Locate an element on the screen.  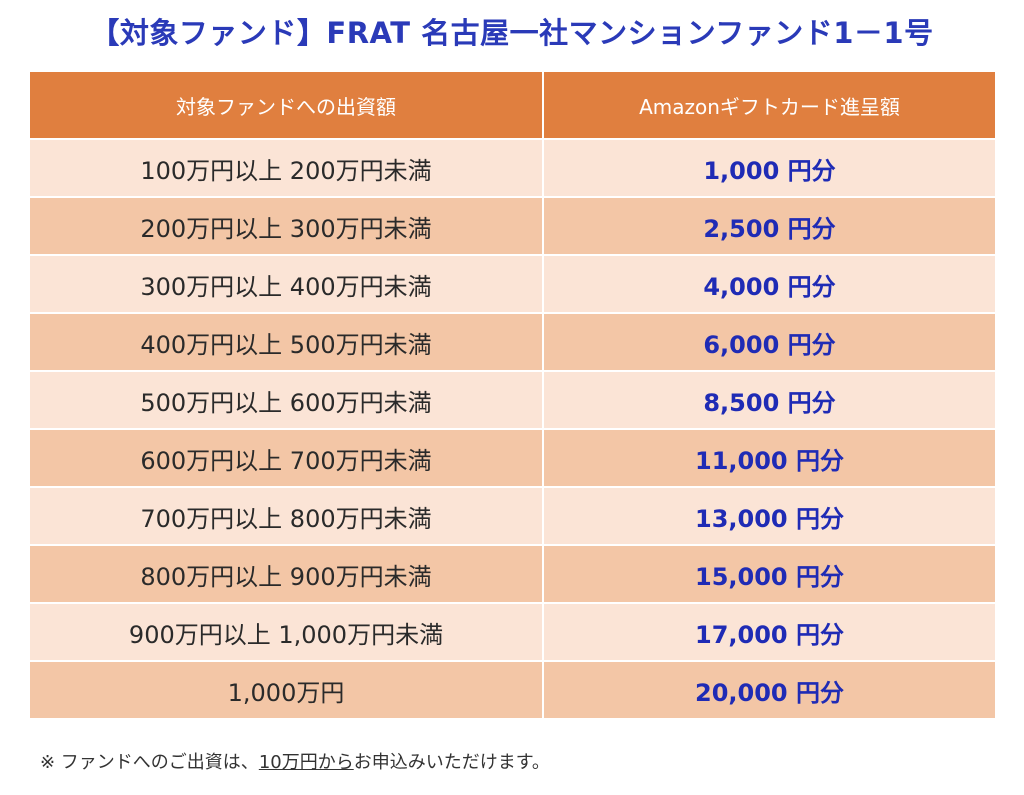
table-row: 800万円以上 900万円未満 15,000 円分 is located at coordinates (512, 574).